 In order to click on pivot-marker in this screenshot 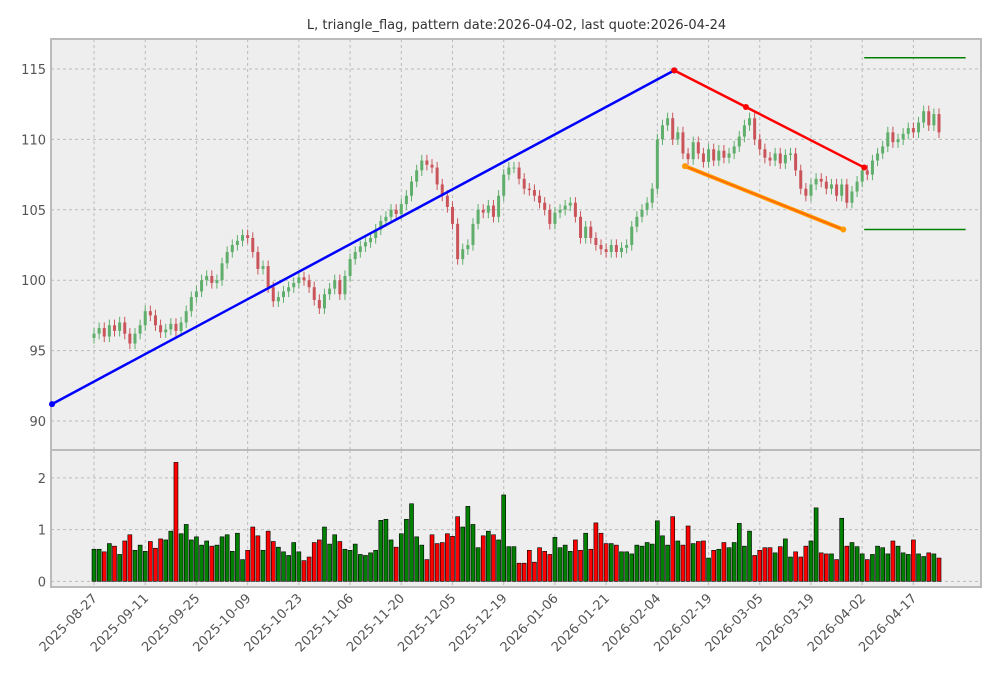, I will do `click(864, 167)`.